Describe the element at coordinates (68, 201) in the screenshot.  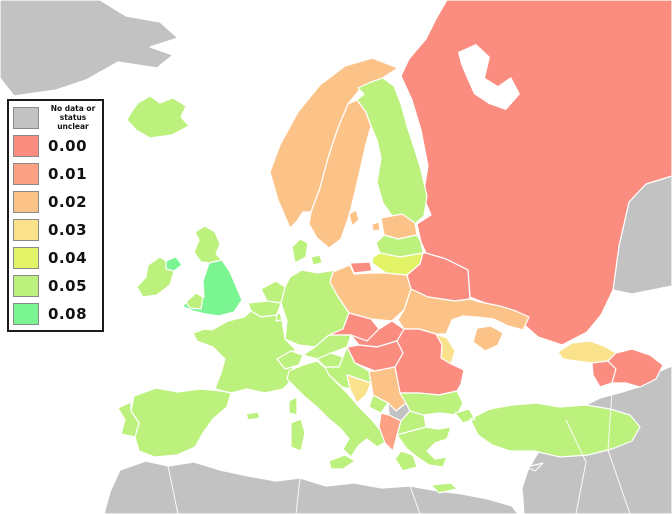
I see `legend-label-002: 0.02` at that location.